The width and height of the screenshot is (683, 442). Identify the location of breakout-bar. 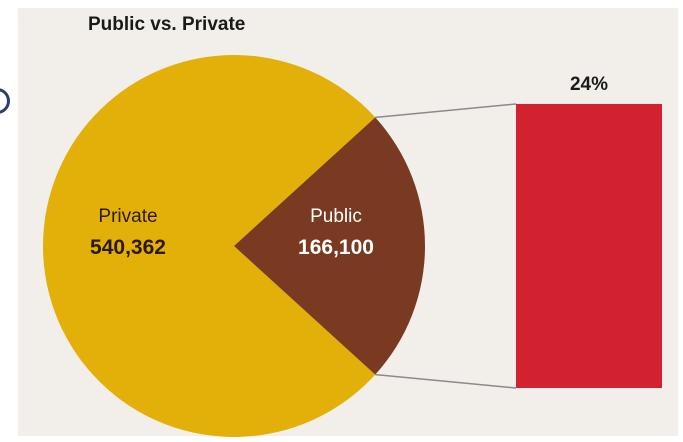
(589, 246).